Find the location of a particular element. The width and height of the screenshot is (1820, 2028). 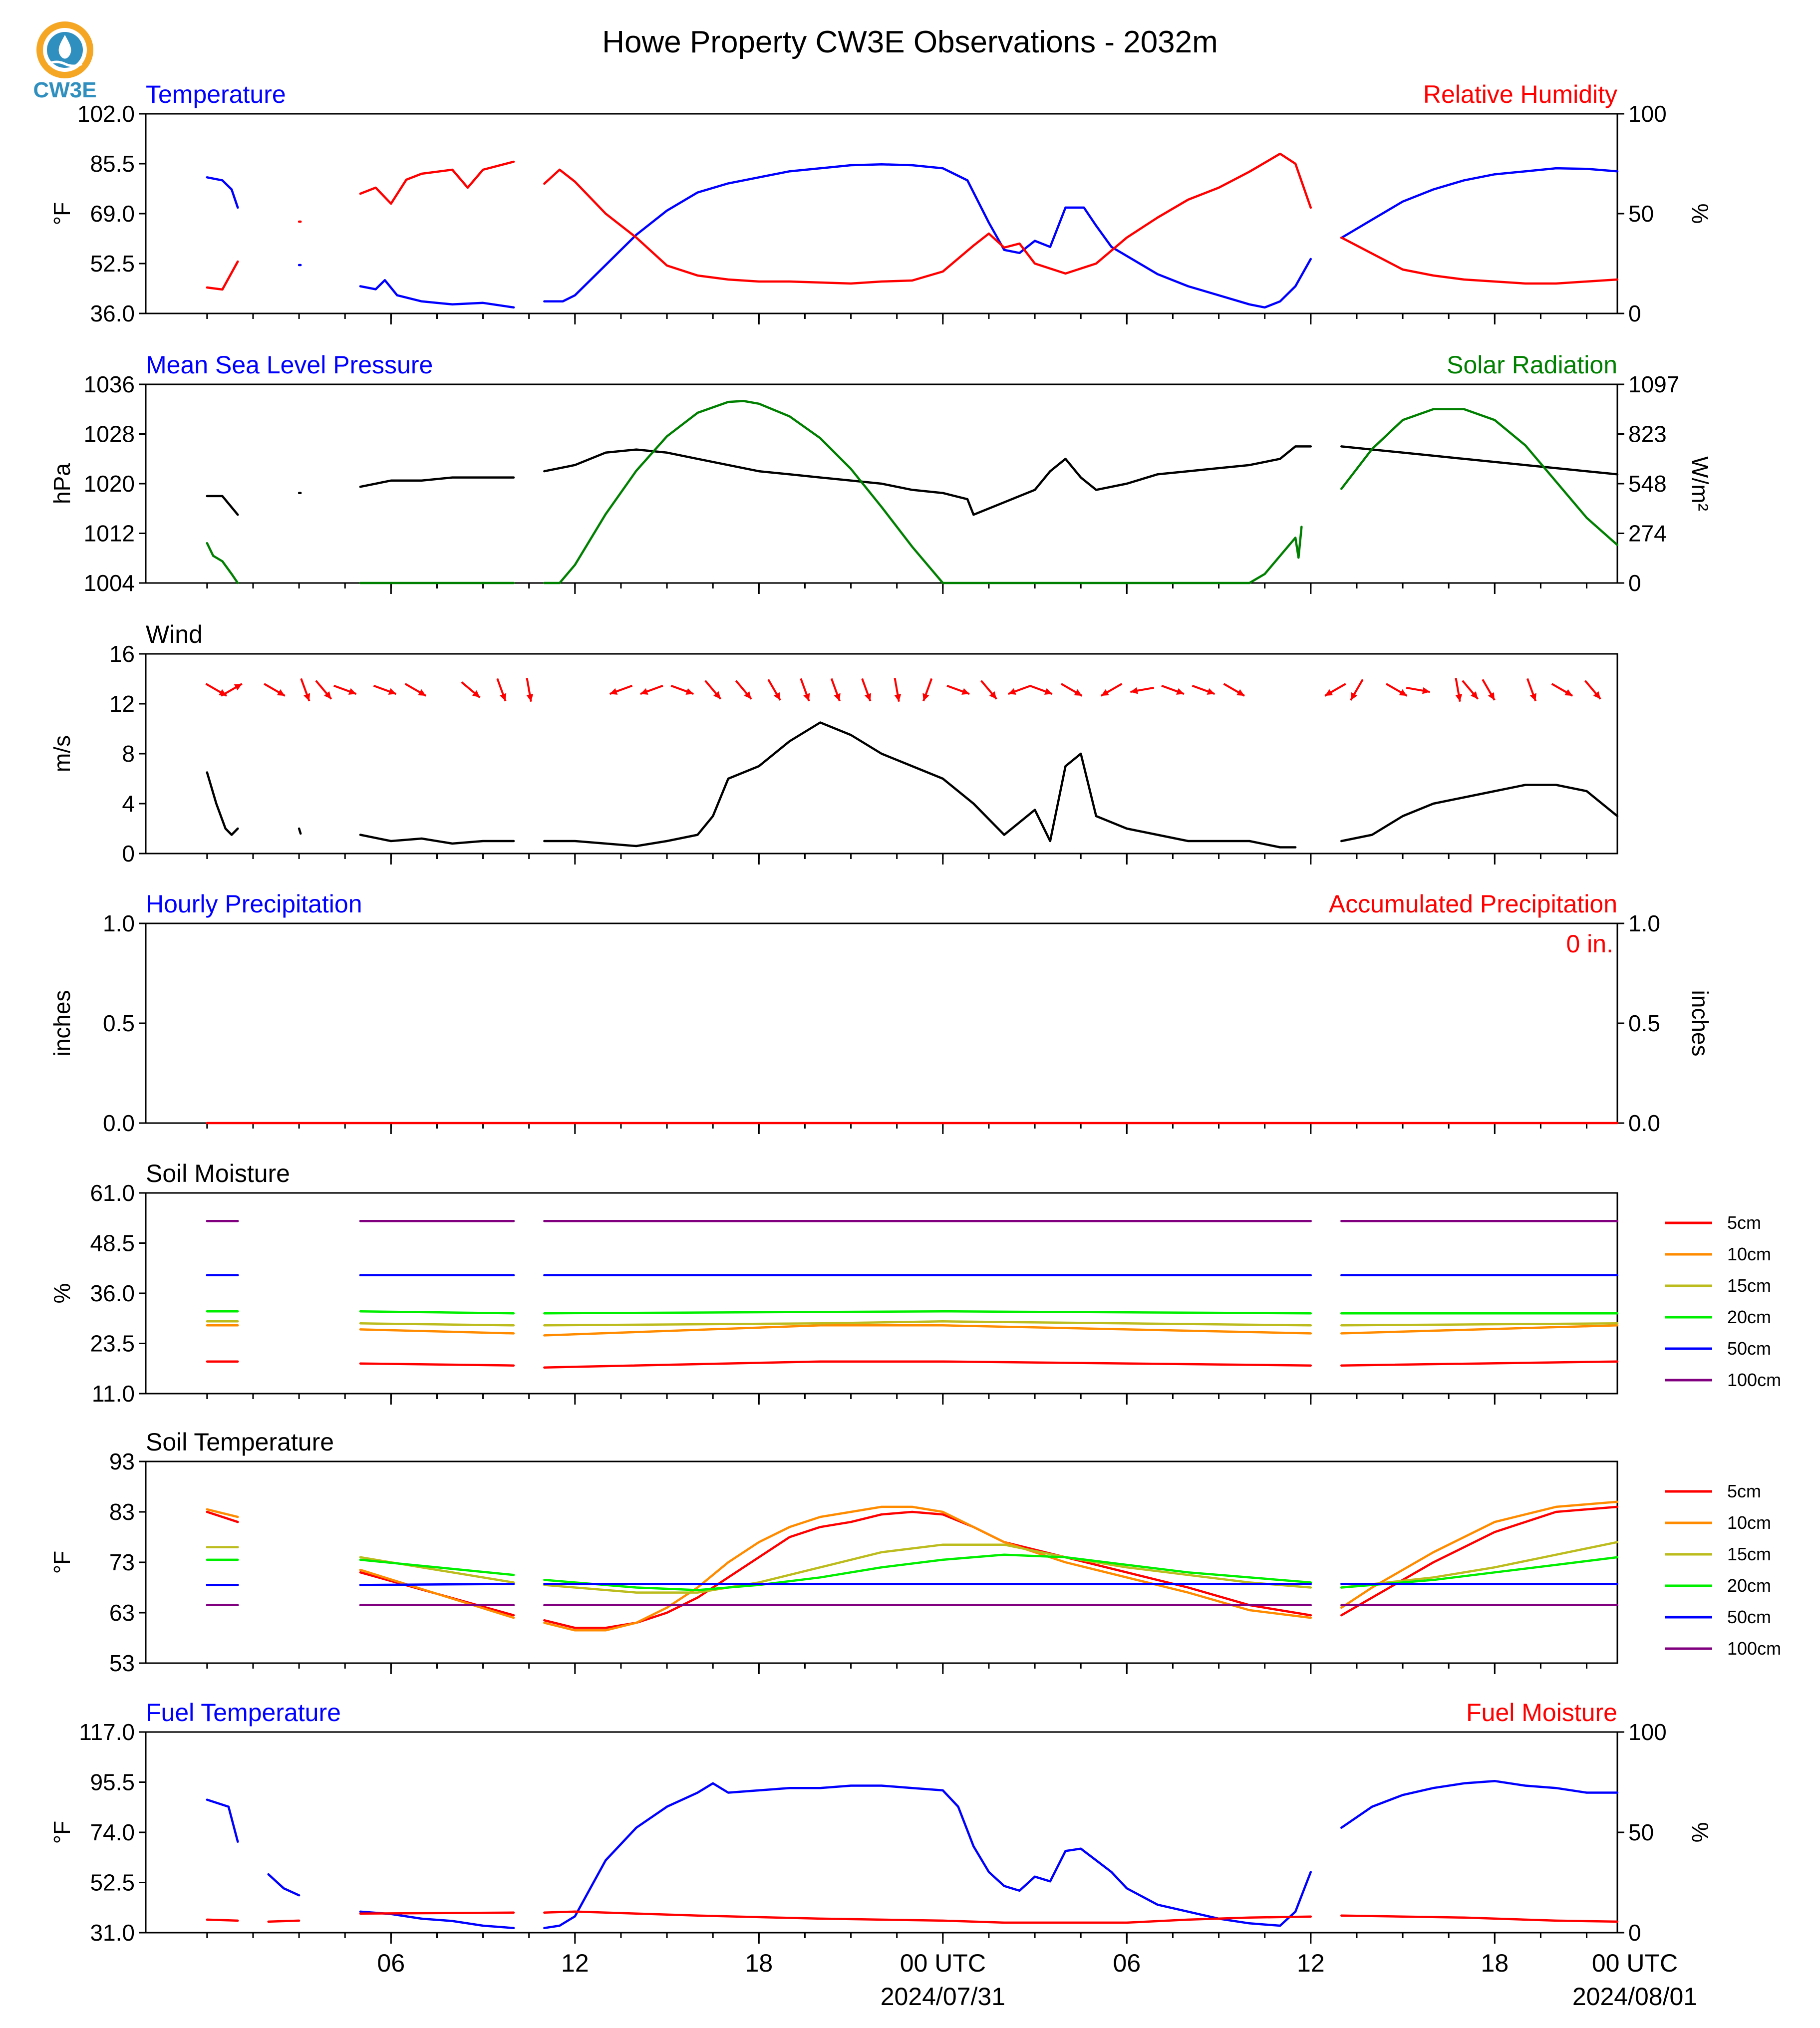

y-tick-label: 95.5 is located at coordinates (112, 1782).